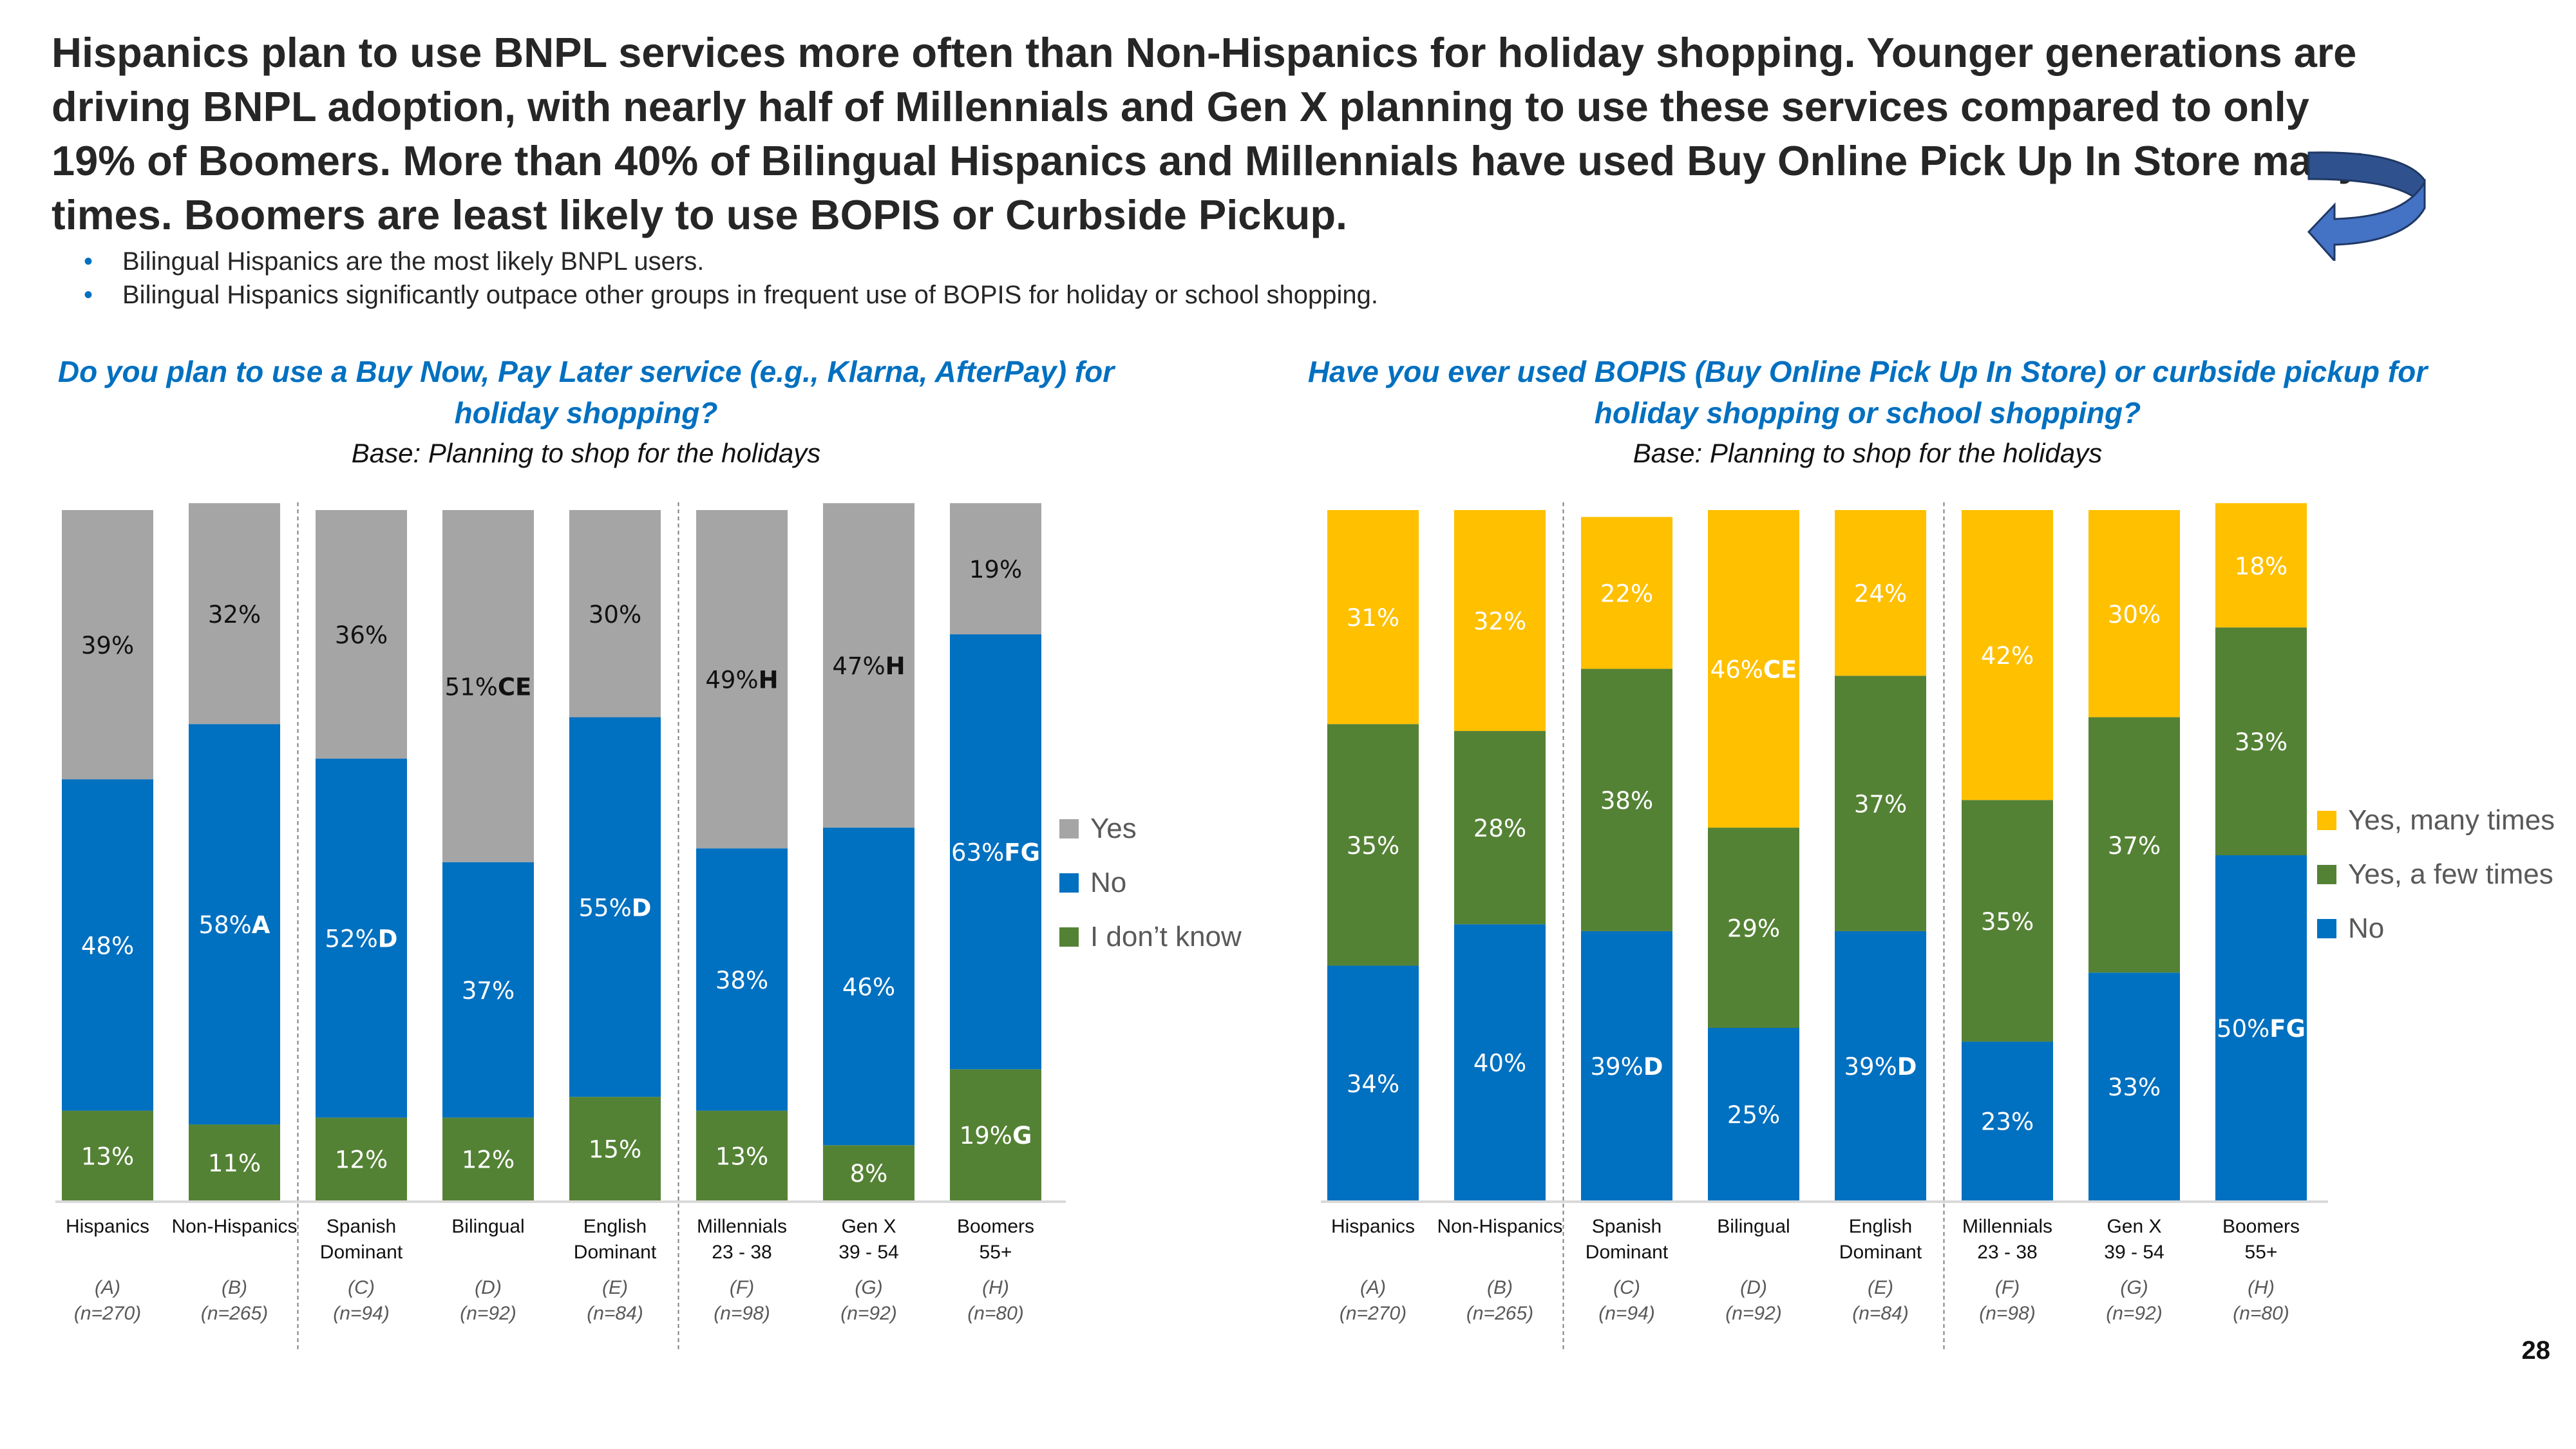  Describe the element at coordinates (2134, 1314) in the screenshot. I see `sample-size: (n=92)` at that location.